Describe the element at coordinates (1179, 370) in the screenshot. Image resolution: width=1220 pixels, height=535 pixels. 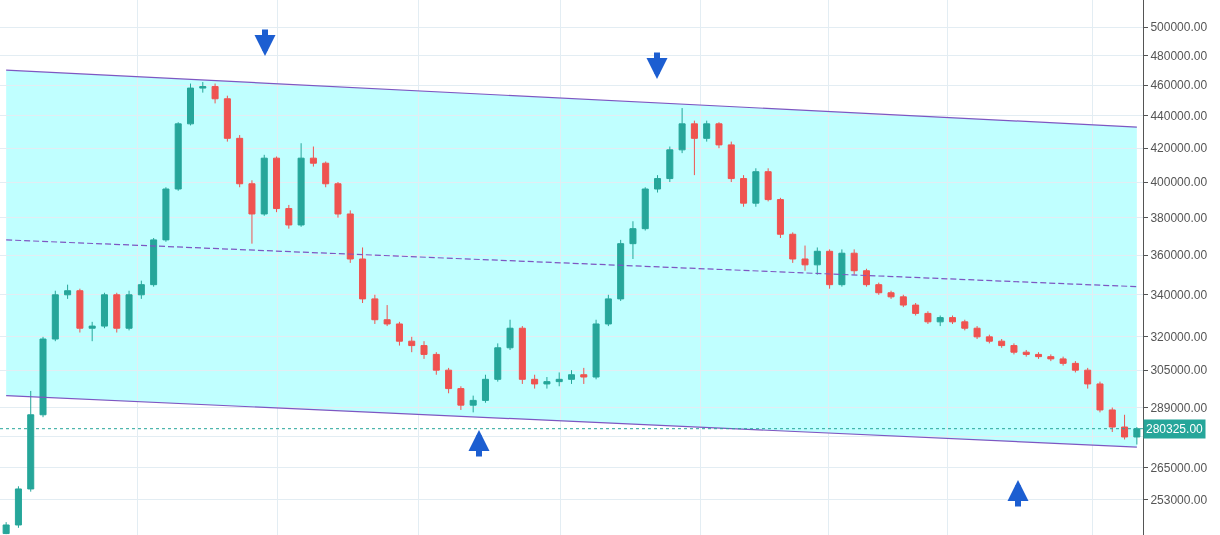
I see `y-tick-label: 305000.00` at that location.